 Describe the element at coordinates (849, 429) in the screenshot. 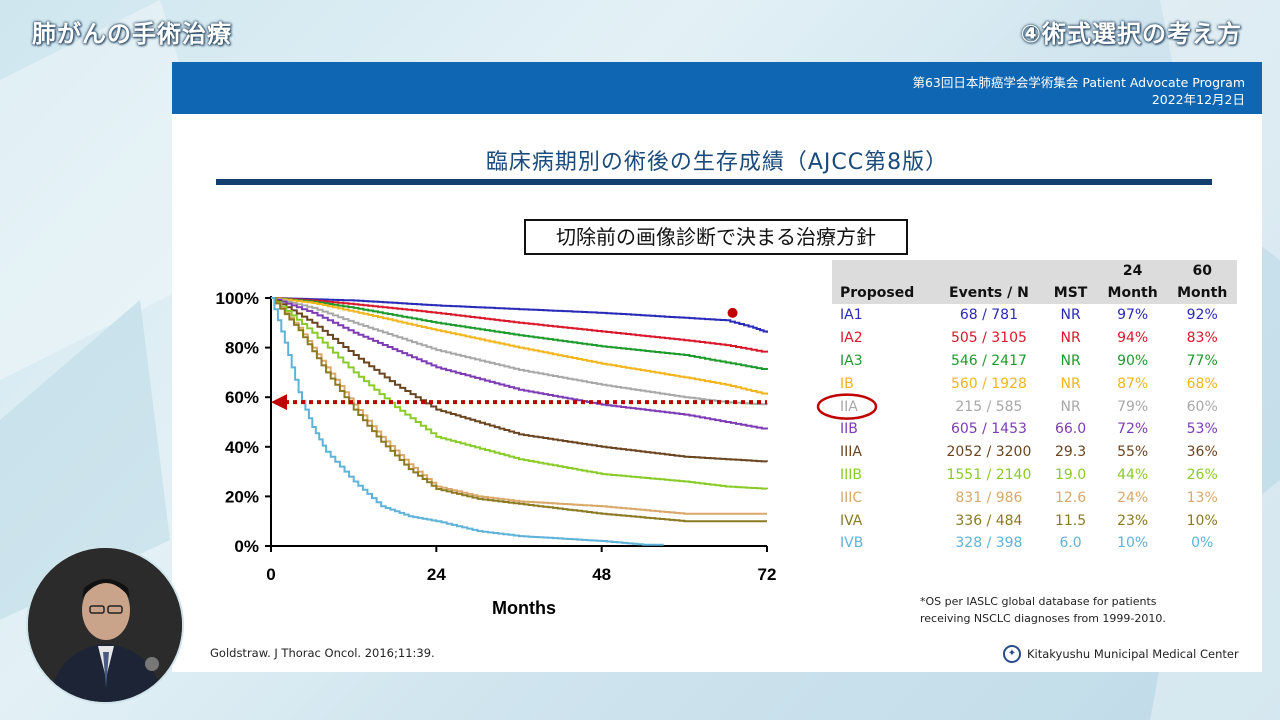

I see `table-cell-stage: IIB` at that location.